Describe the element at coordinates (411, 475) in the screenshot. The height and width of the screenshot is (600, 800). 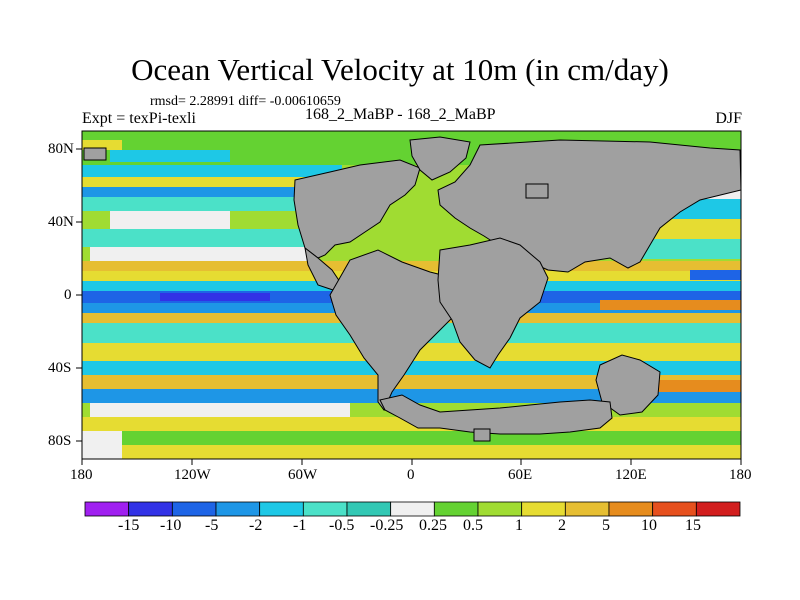
I see `x-tick-label-0: 0` at that location.